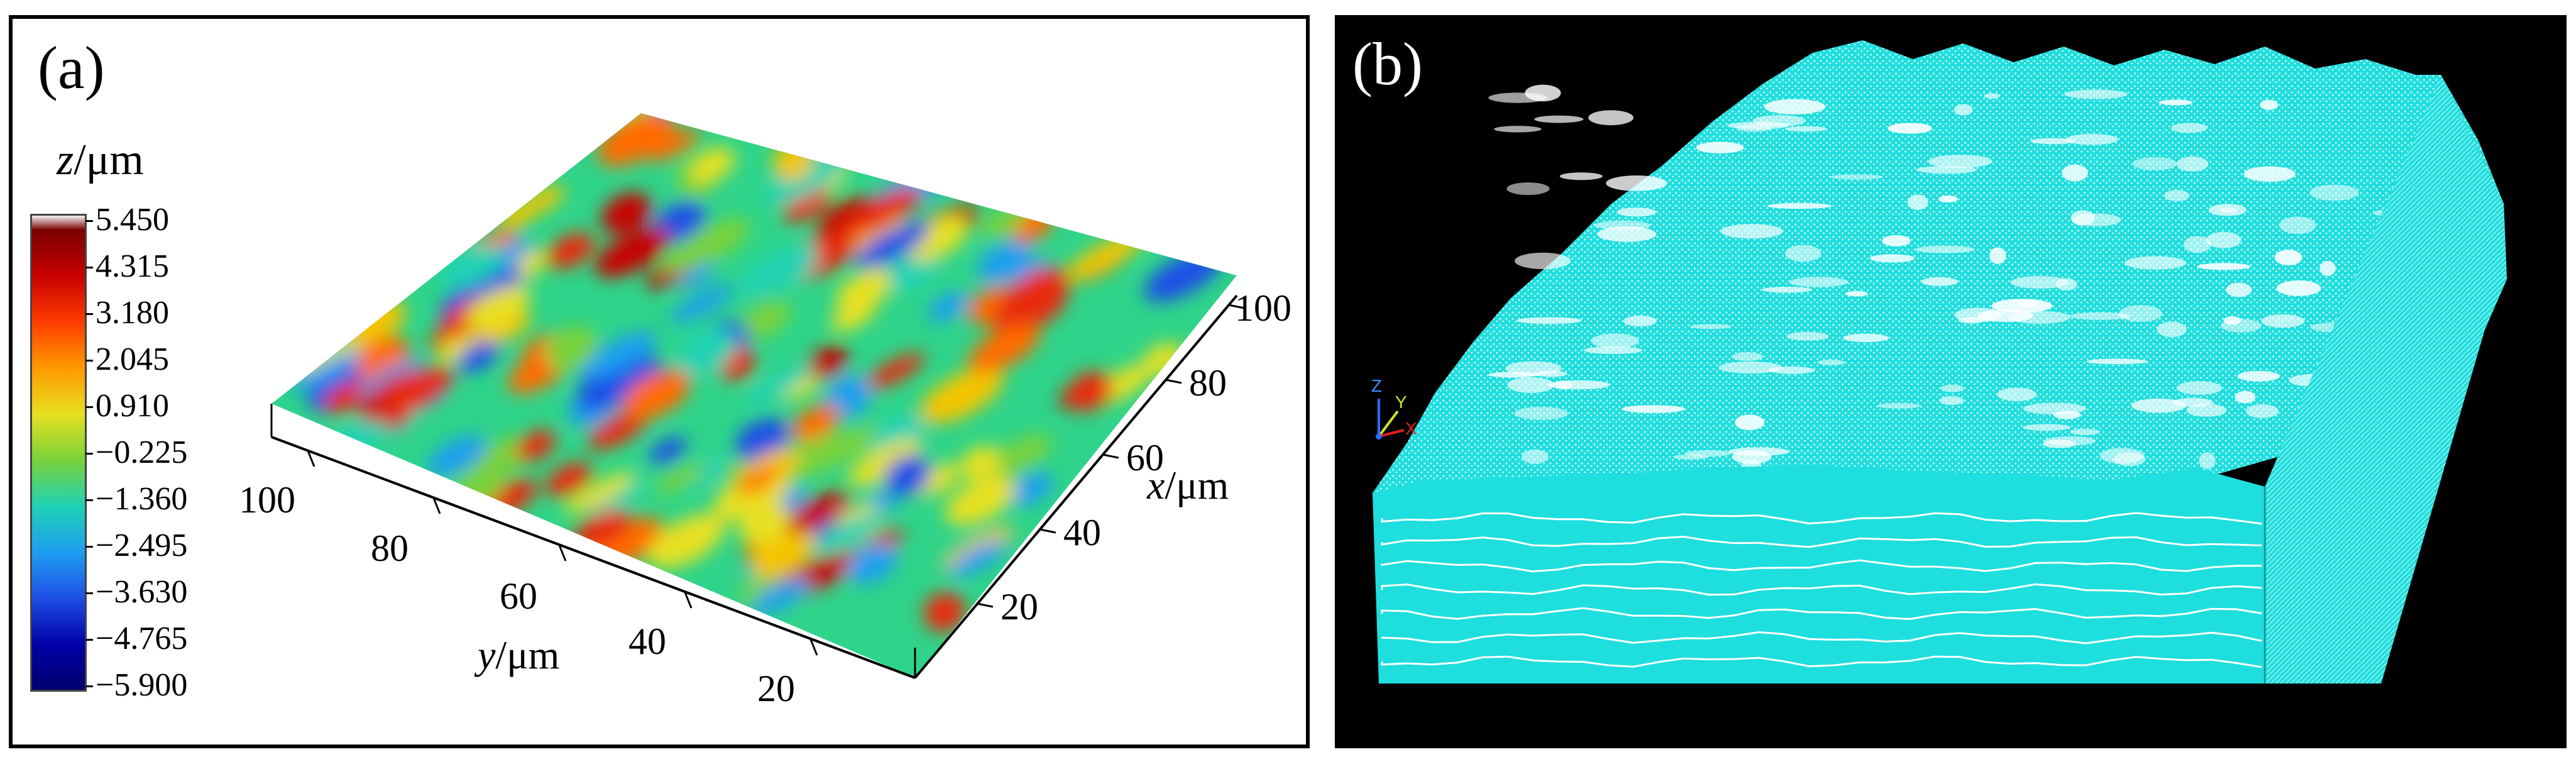  Describe the element at coordinates (1388, 424) in the screenshot. I see `triad-y-axis` at that location.